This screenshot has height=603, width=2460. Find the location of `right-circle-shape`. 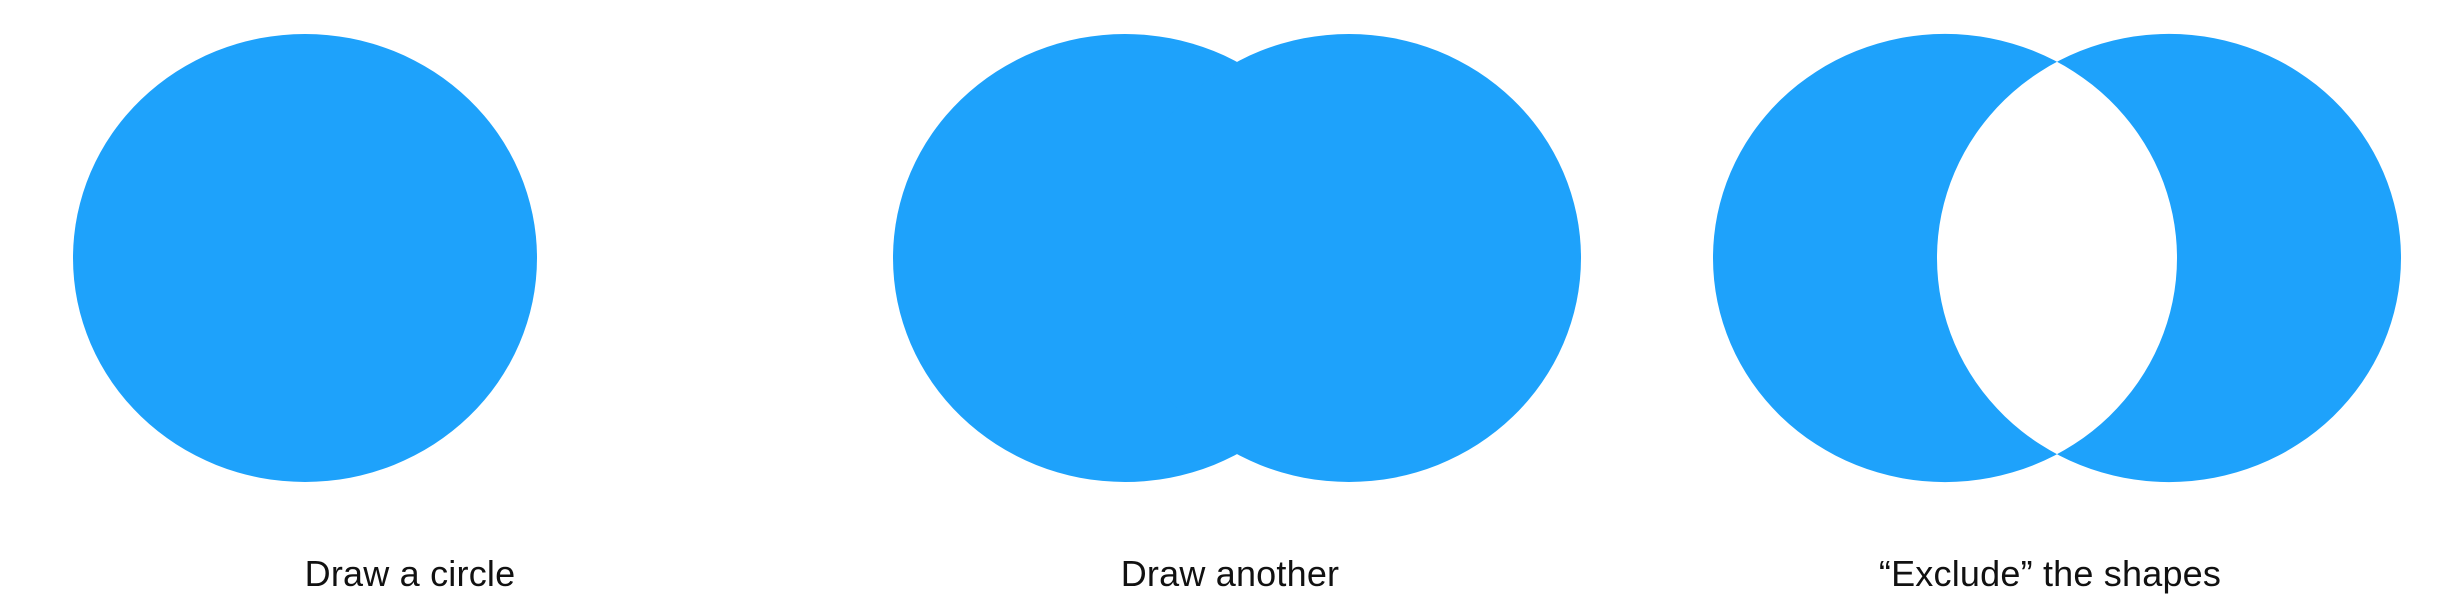

right-circle-shape is located at coordinates (1349, 258).